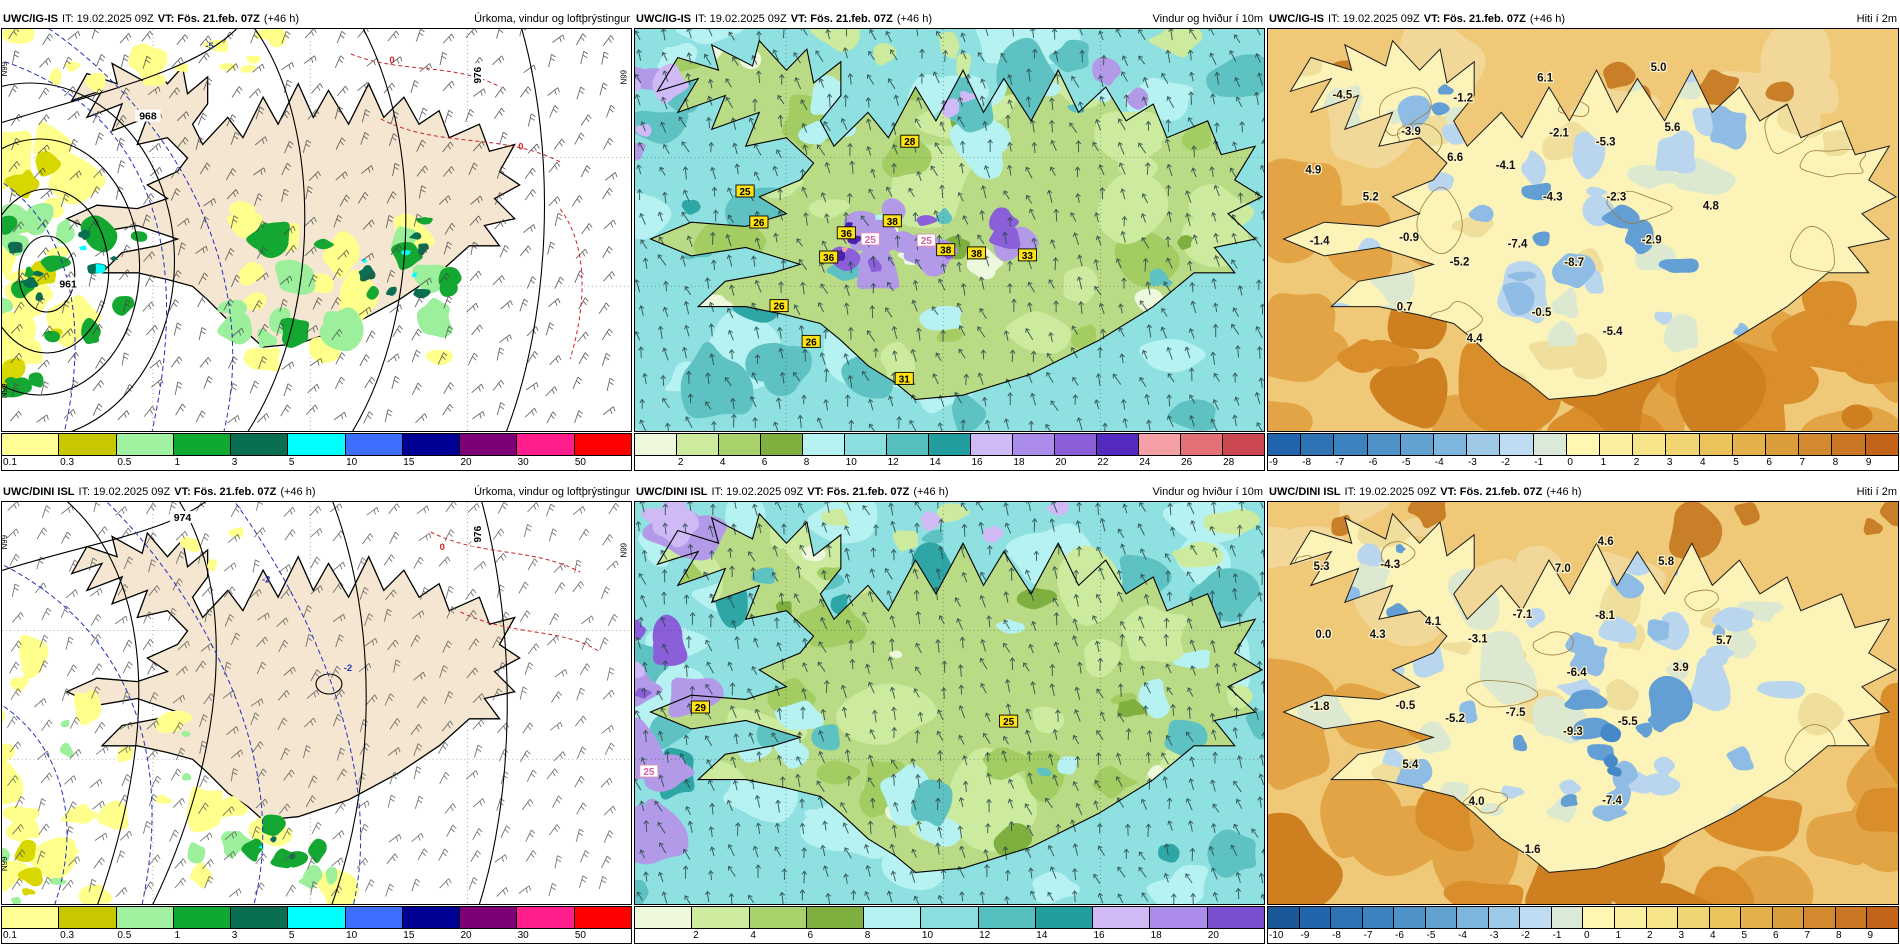 The height and width of the screenshot is (950, 1900). I want to click on colorbar-tick: -6, so click(1373, 462).